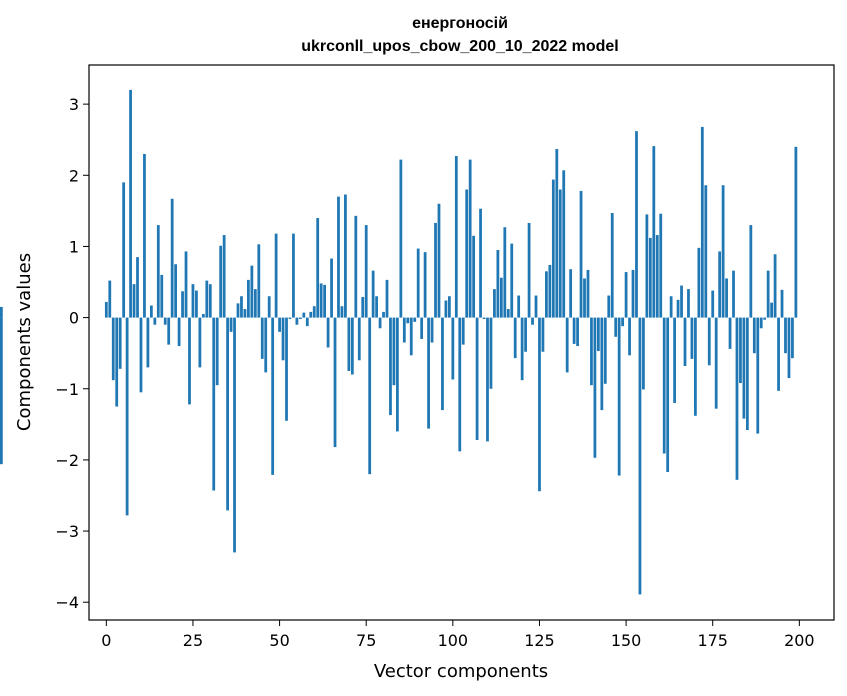 The image size is (847, 696). I want to click on y-axis-label: Components values, so click(24, 342).